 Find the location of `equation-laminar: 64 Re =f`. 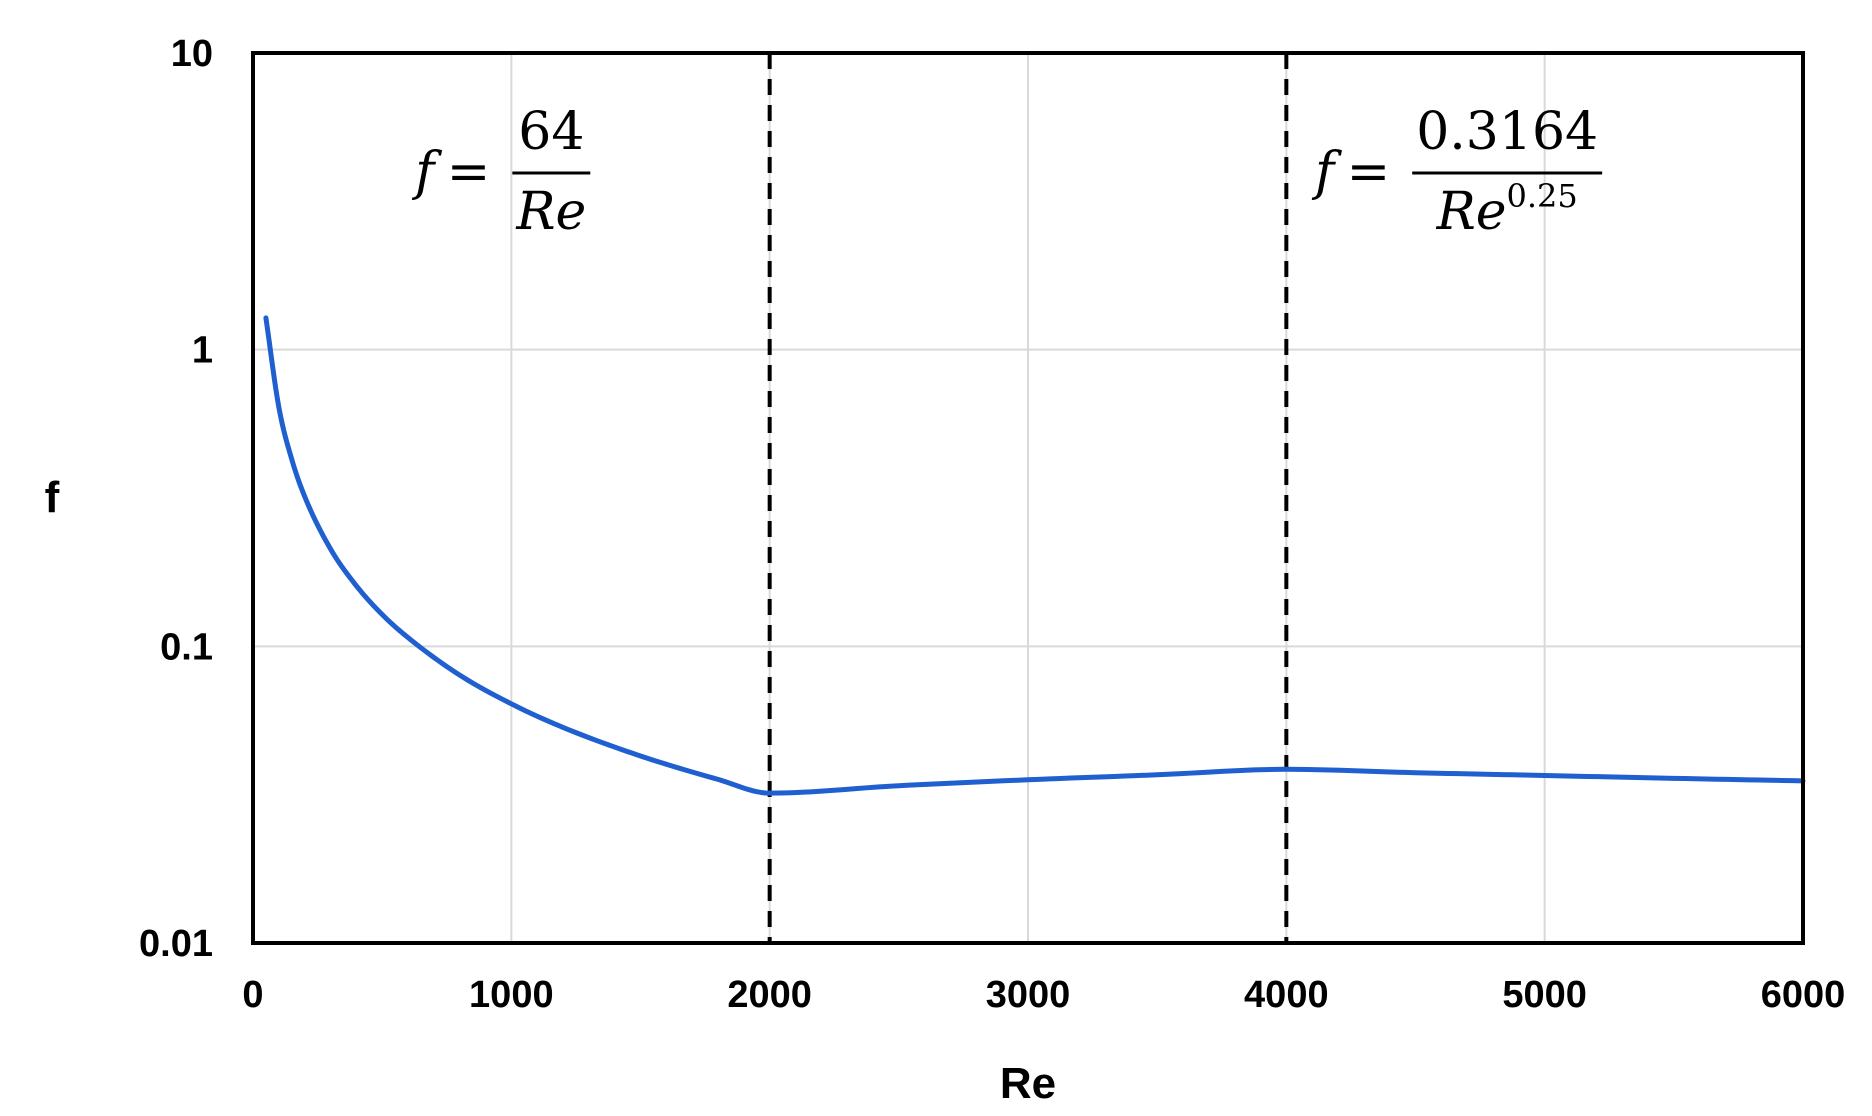

equation-laminar: 64 Re =f is located at coordinates (501, 172).